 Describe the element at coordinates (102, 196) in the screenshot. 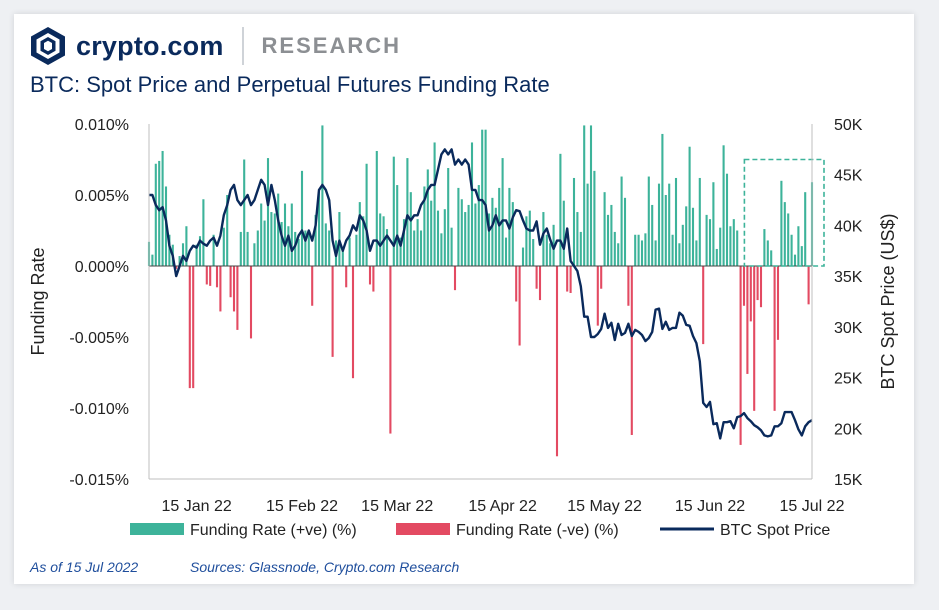

I see `y-tick-label: 0.005%` at that location.